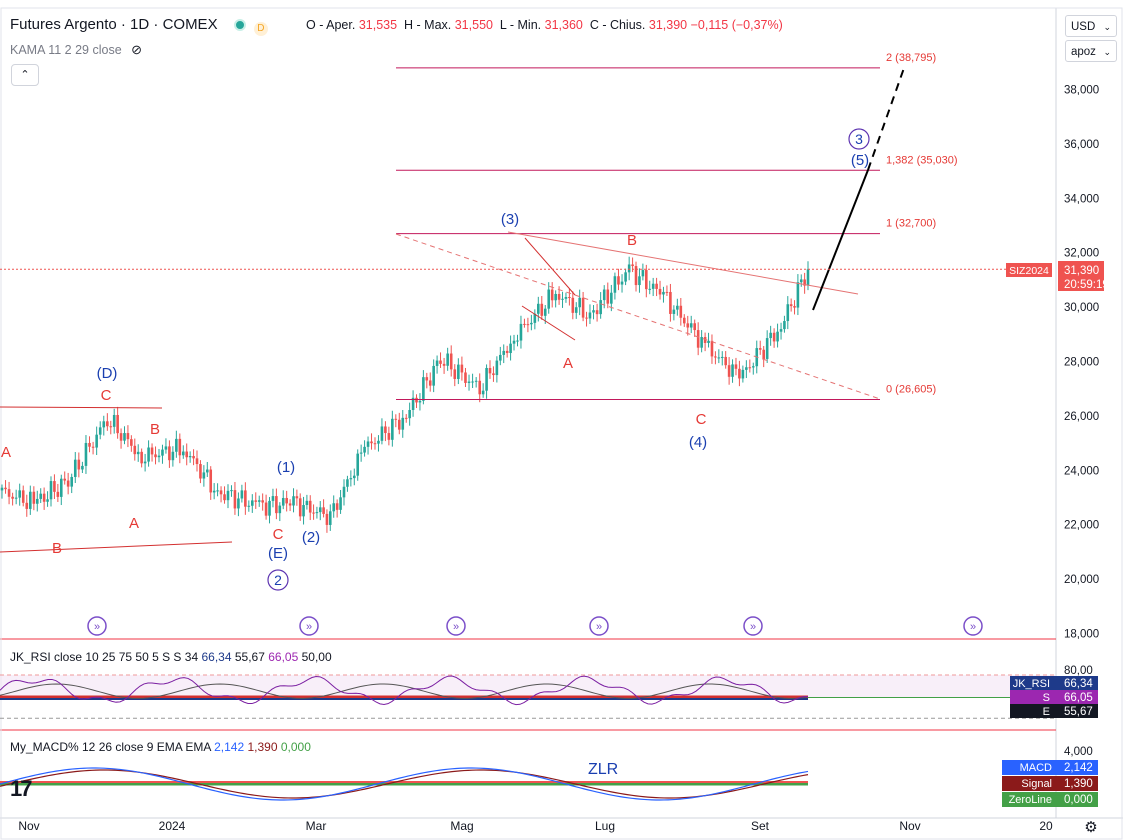 The height and width of the screenshot is (840, 1123). What do you see at coordinates (1046, 698) in the screenshot?
I see `rsi-tag-label: S` at bounding box center [1046, 698].